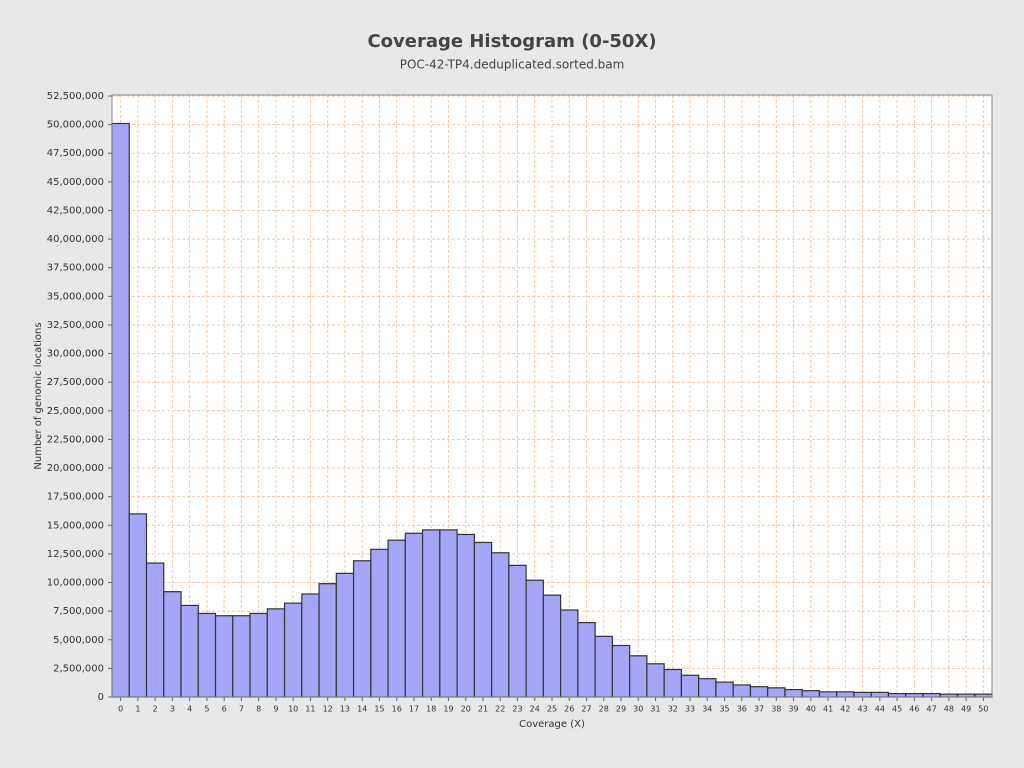  What do you see at coordinates (448, 709) in the screenshot?
I see `x-tick-label: 19` at bounding box center [448, 709].